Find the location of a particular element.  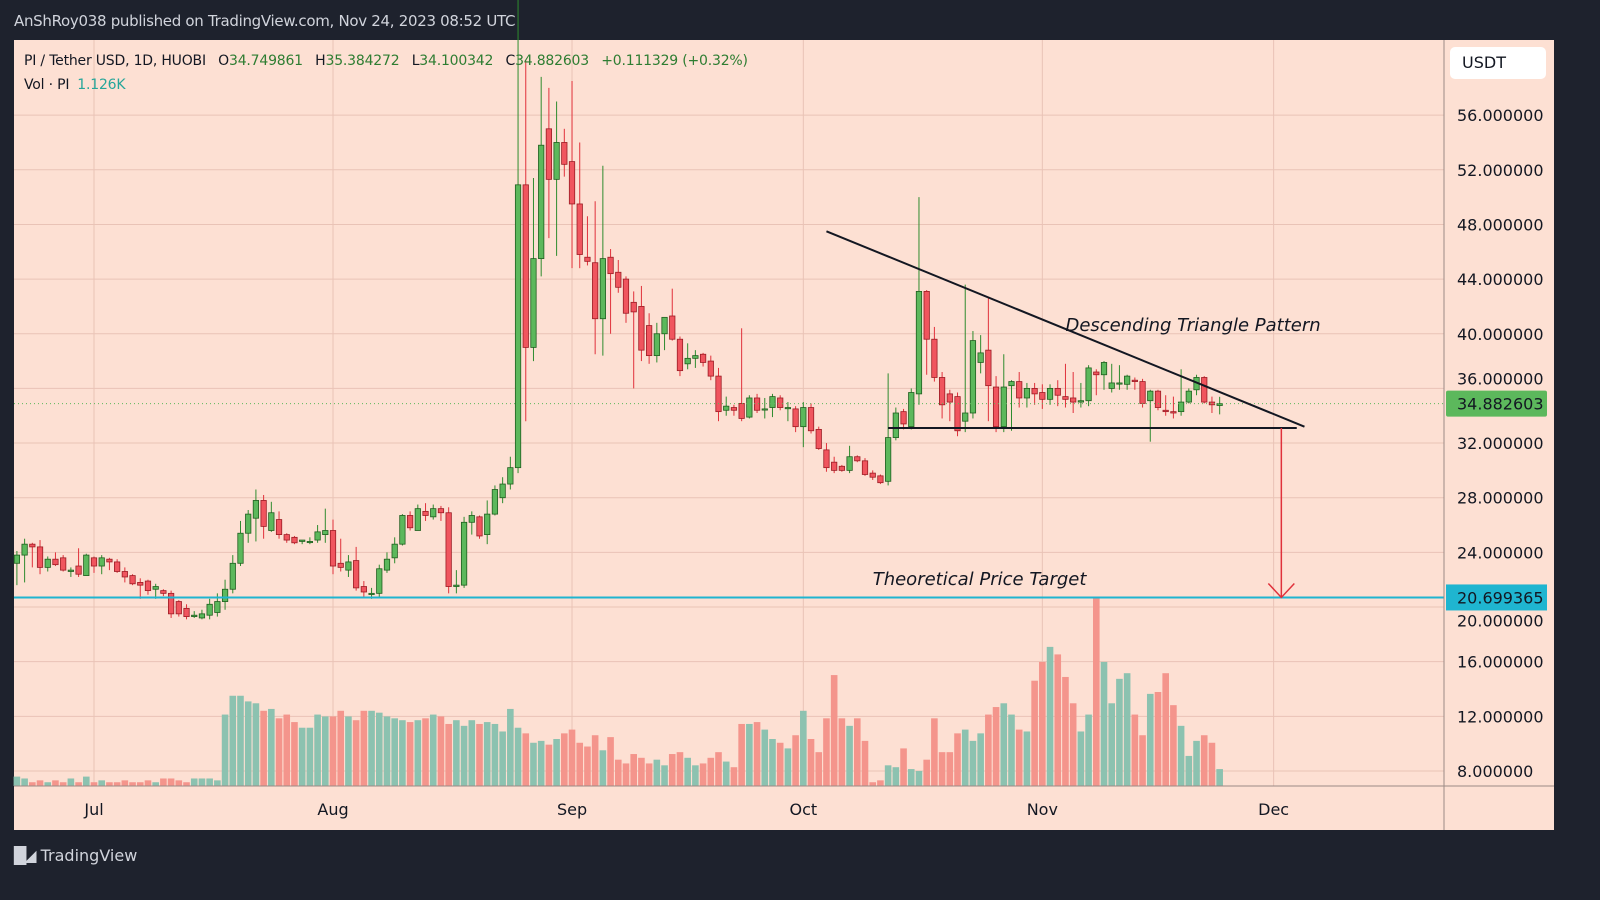

currency-button: USDT is located at coordinates (1498, 63).